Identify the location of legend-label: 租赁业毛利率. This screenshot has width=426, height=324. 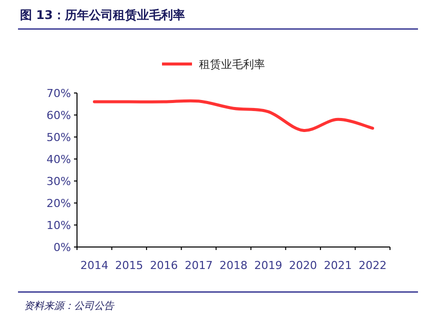
(232, 64).